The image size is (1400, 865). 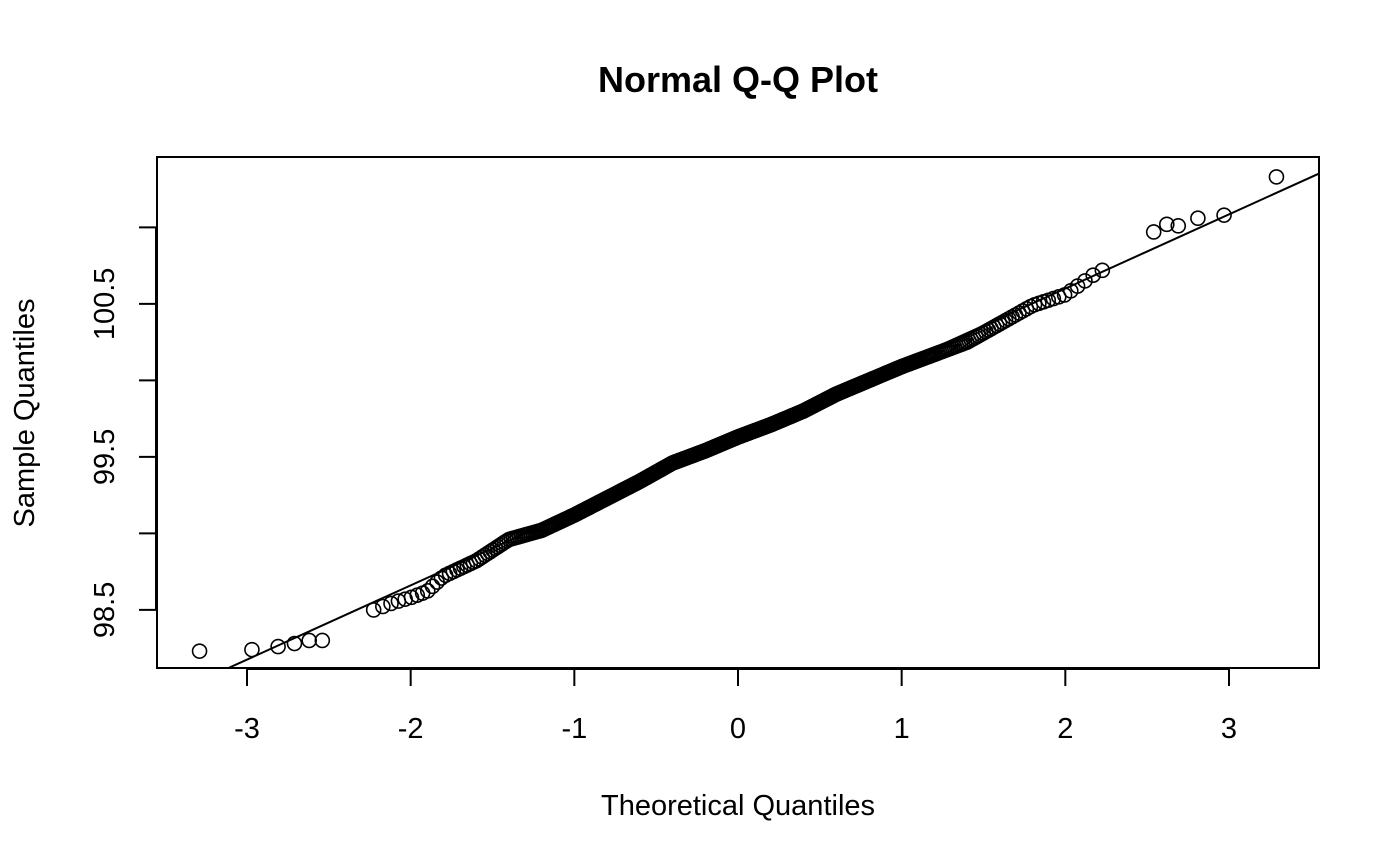 I want to click on x-tick-label: -1, so click(x=574, y=729).